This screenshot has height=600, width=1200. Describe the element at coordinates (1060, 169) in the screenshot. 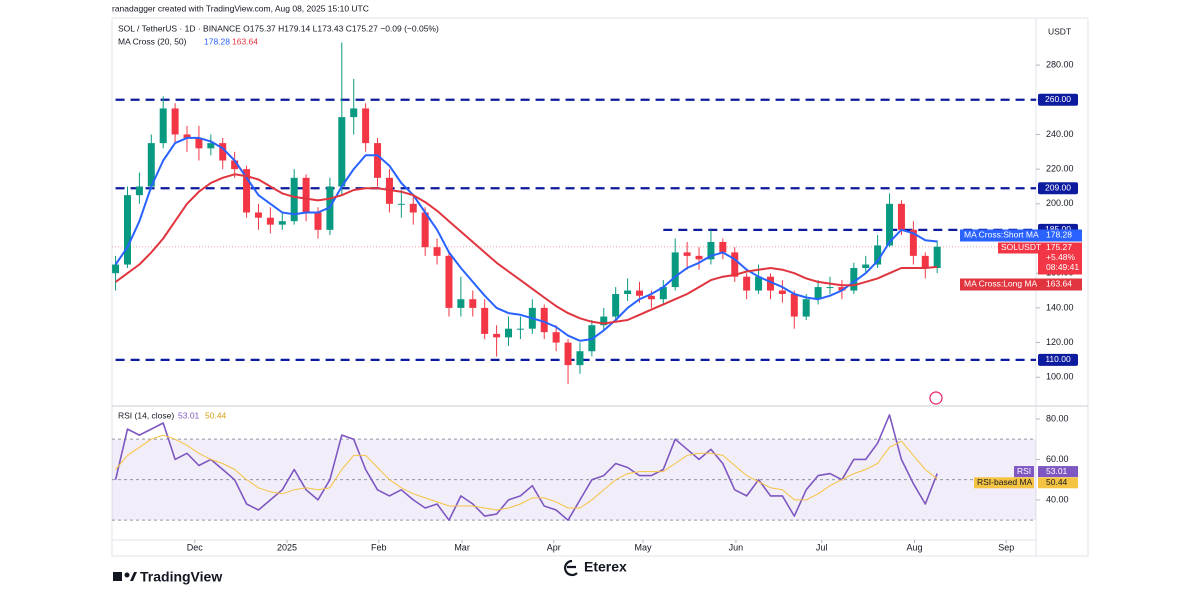

I see `y-tick-label: 220.00` at that location.